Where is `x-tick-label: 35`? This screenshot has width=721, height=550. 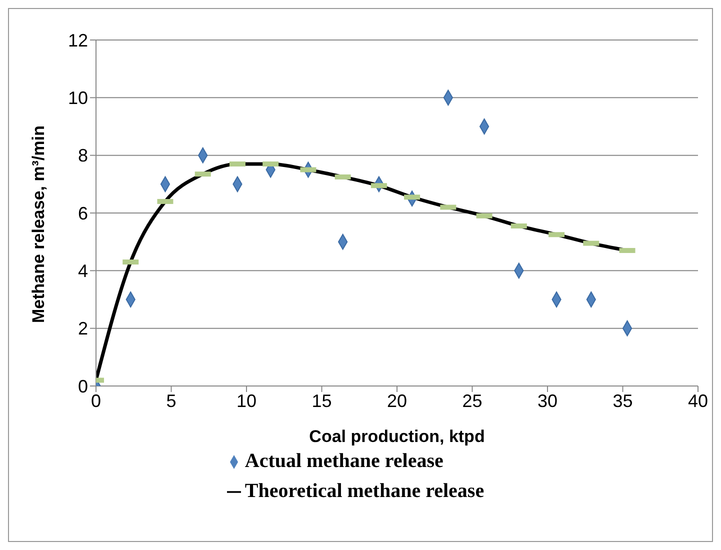
x-tick-label: 35 is located at coordinates (622, 400).